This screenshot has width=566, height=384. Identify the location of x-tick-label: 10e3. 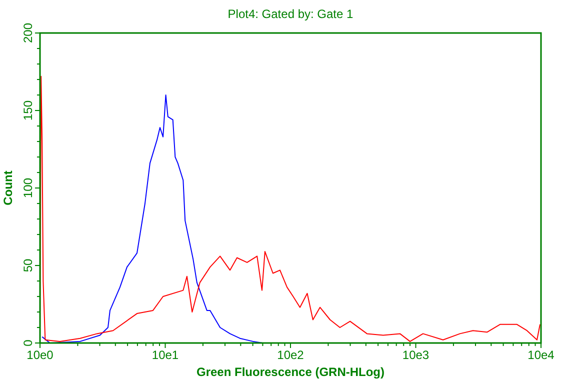
(416, 355).